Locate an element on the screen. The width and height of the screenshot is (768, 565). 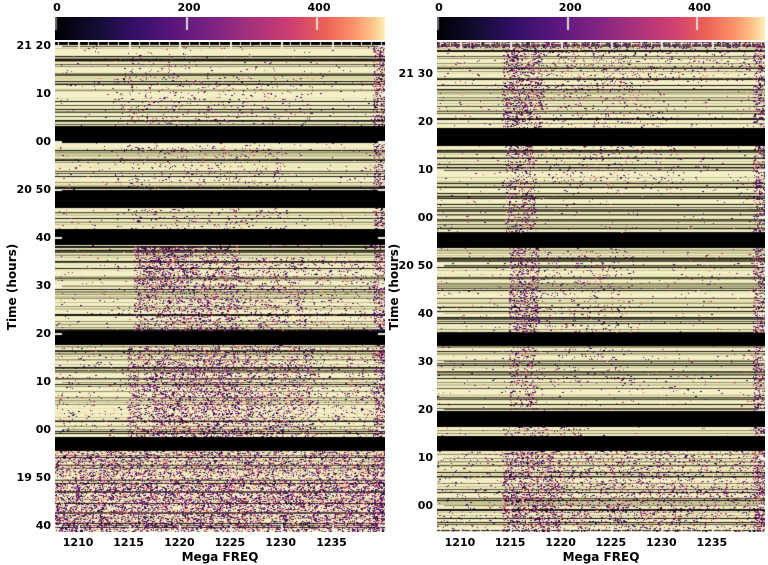
x-axis-title-left: Mega FREQ is located at coordinates (220, 557).